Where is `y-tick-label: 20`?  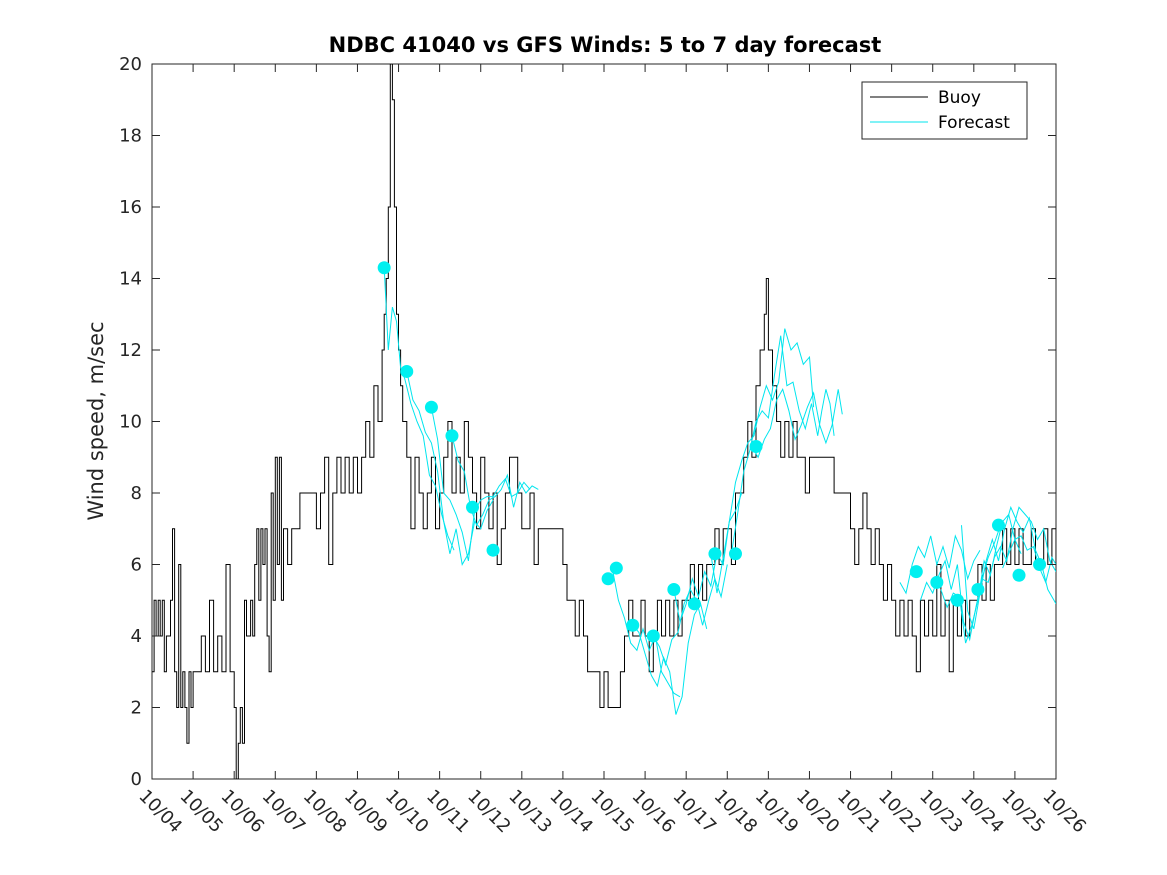 y-tick-label: 20 is located at coordinates (130, 64).